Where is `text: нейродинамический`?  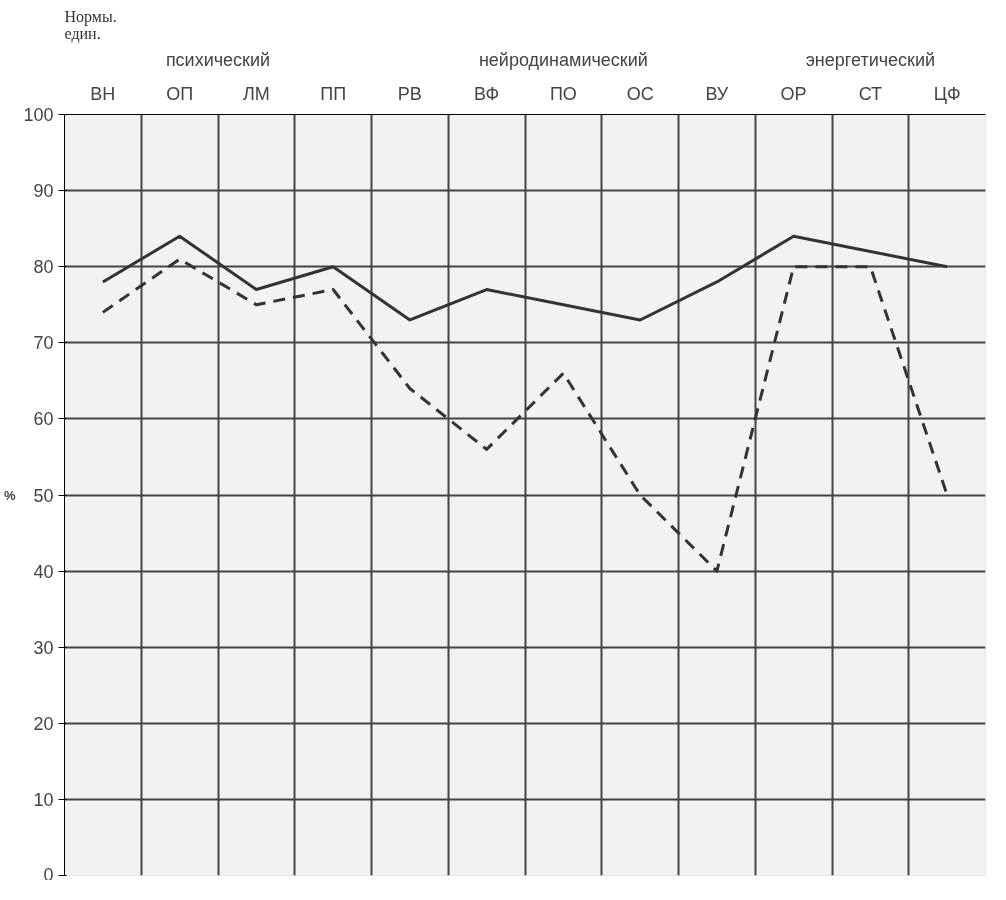 text: нейродинамический is located at coordinates (563, 59).